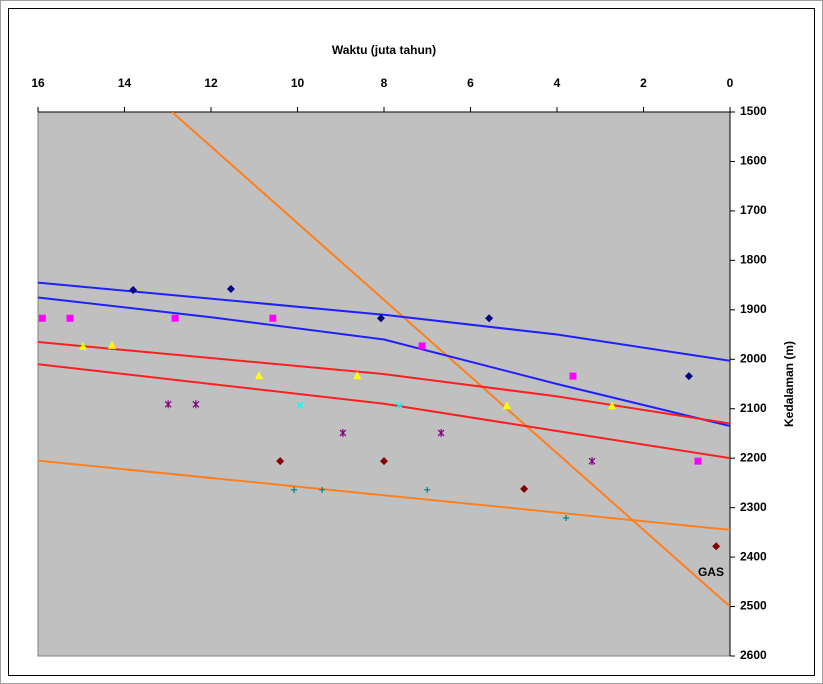  I want to click on y-tick-label: 2500, so click(753, 606).